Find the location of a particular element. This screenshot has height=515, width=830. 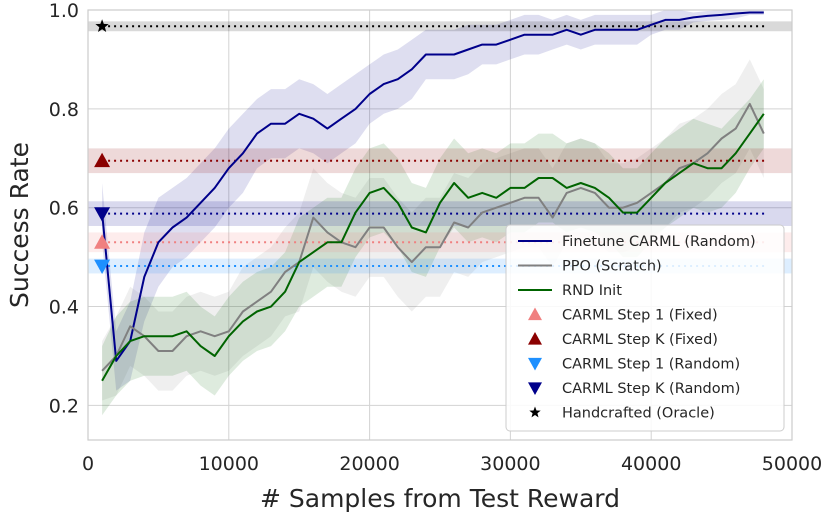

legend-label-6: CARML Step K (Random) is located at coordinates (651, 389).